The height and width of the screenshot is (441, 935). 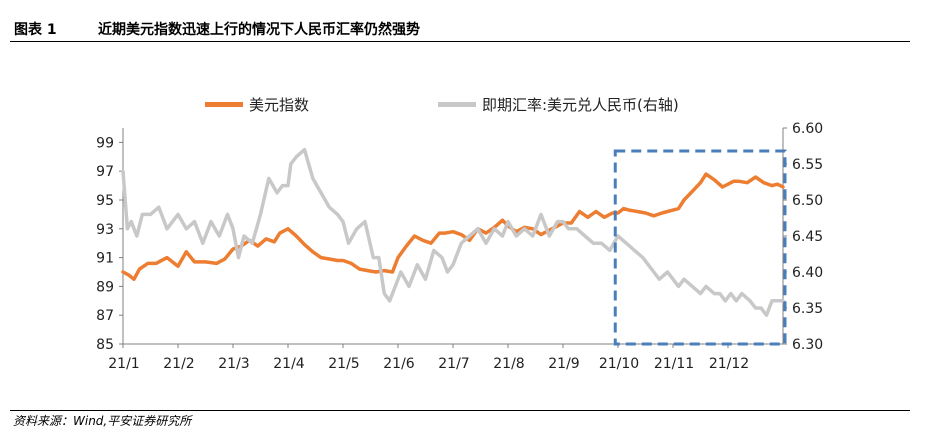 What do you see at coordinates (807, 129) in the screenshot?
I see `y-right-tick-label: 6.60` at bounding box center [807, 129].